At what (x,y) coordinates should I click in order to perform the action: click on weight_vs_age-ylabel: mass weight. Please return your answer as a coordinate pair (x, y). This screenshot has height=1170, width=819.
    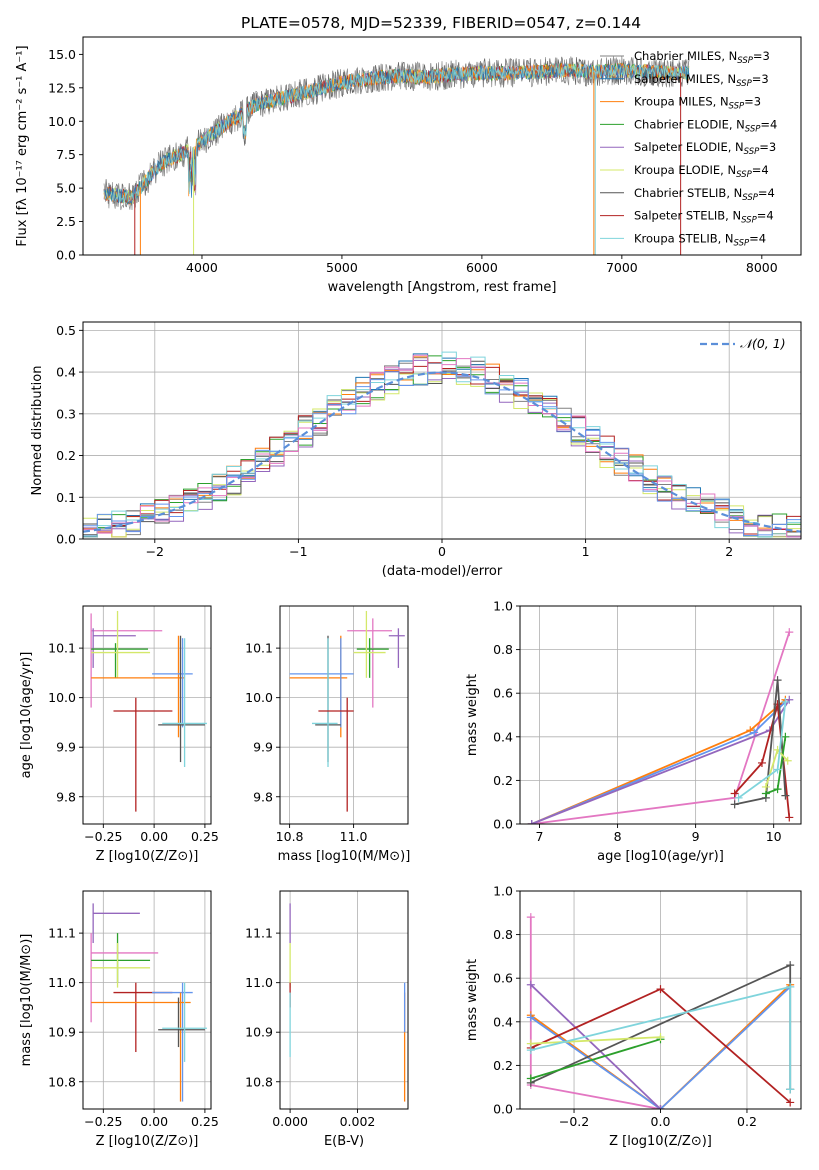
    Looking at the image, I should click on (472, 715).